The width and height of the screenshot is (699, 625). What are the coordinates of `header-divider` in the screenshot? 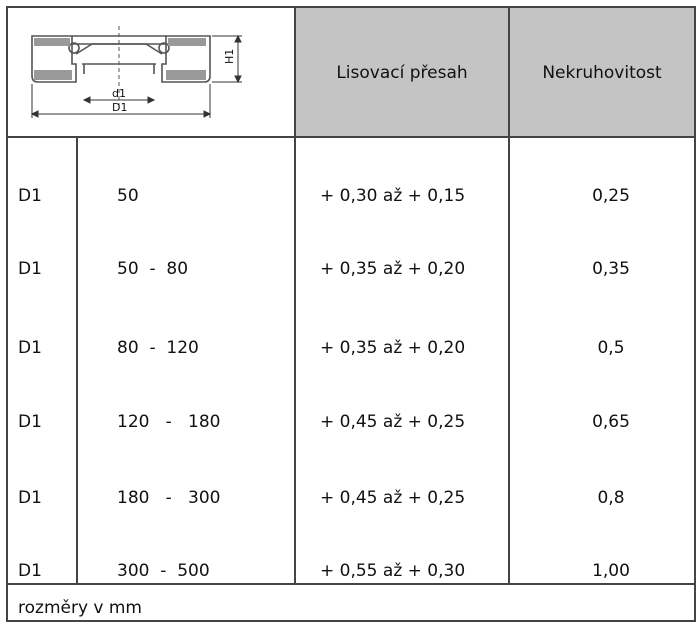 It's located at (351, 137).